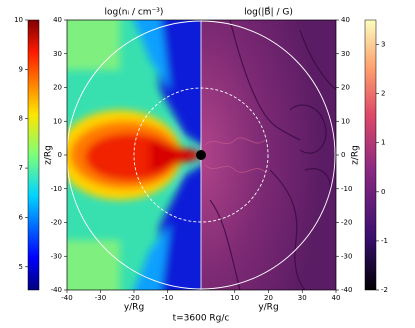 The height and width of the screenshot is (328, 415). I want to click on panel-title: log(nᵢ / cm⁻³), so click(134, 13).